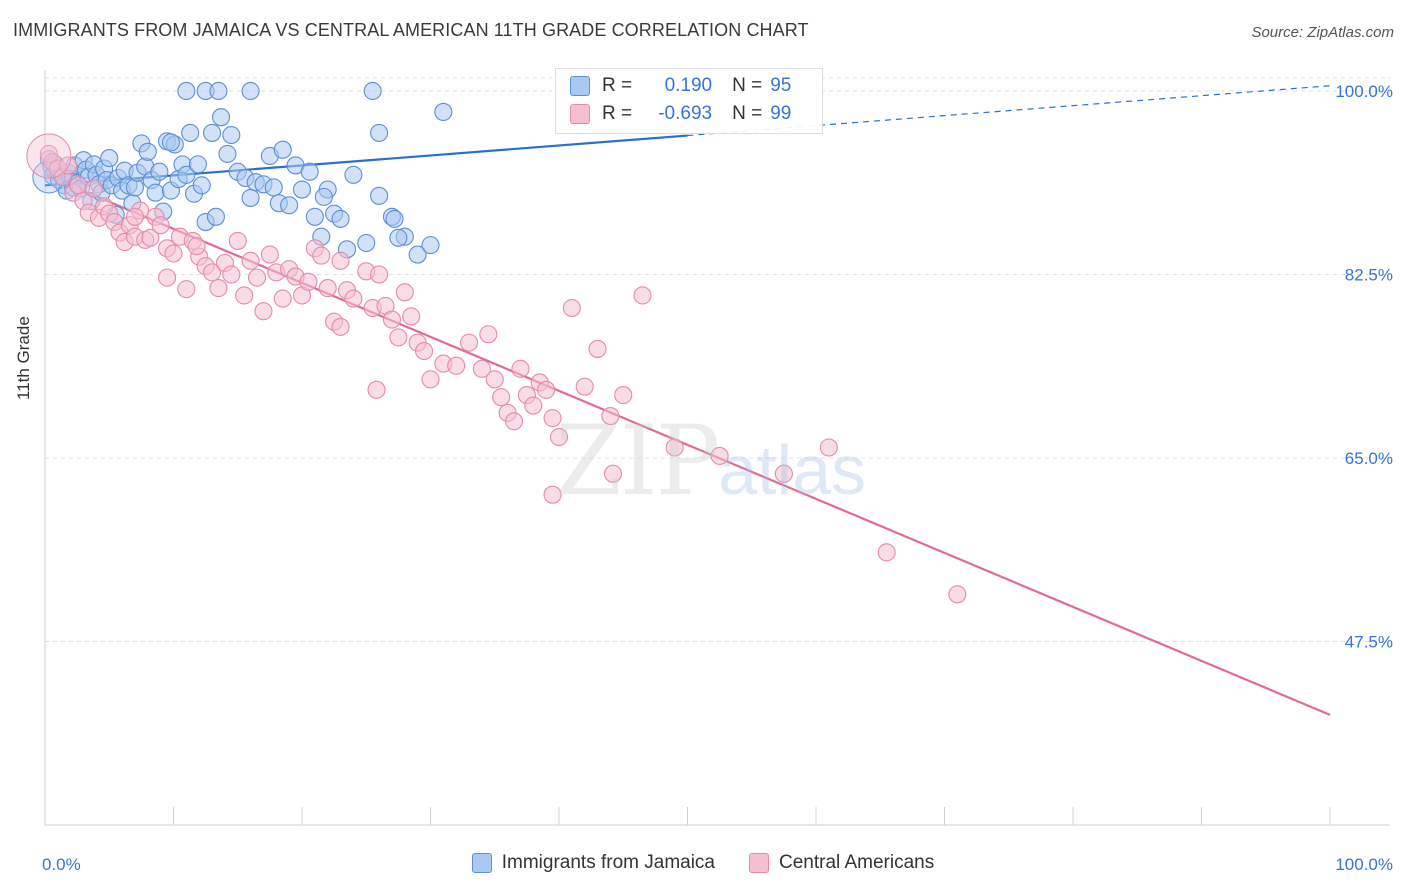  Describe the element at coordinates (481, 863) in the screenshot. I see `legend-swatch-blue` at that location.